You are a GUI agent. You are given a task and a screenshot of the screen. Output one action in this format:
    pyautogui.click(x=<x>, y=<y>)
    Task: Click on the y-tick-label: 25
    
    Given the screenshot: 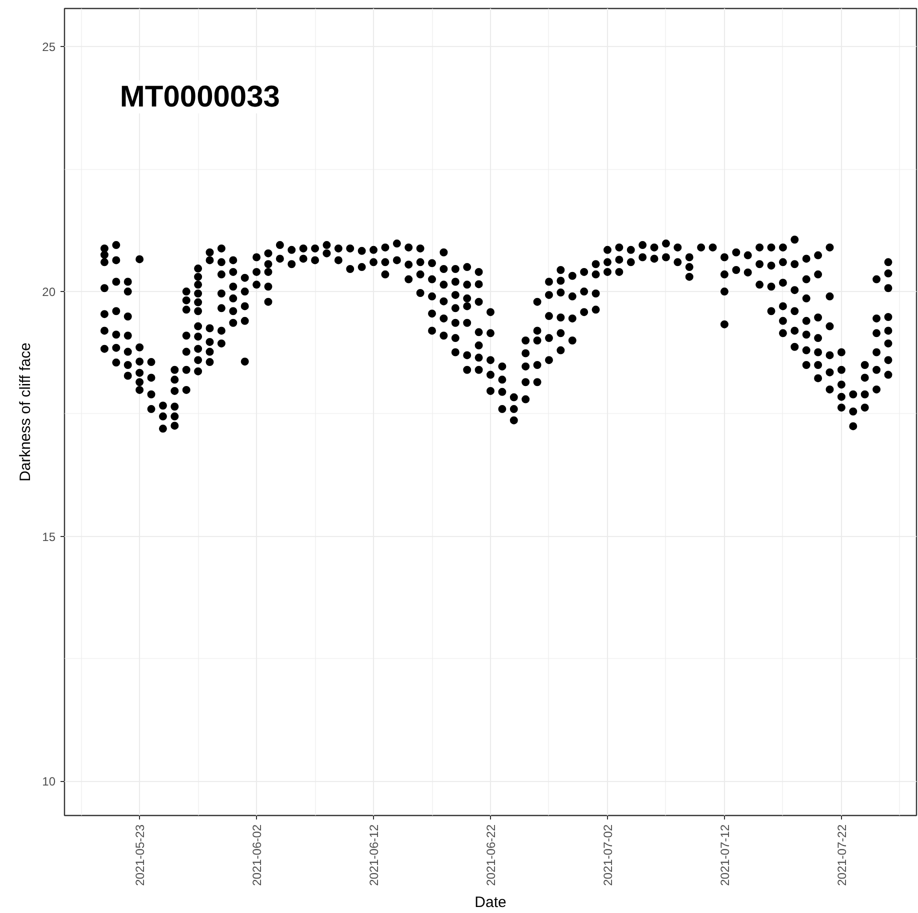 What is the action you would take?
    pyautogui.click(x=49, y=47)
    